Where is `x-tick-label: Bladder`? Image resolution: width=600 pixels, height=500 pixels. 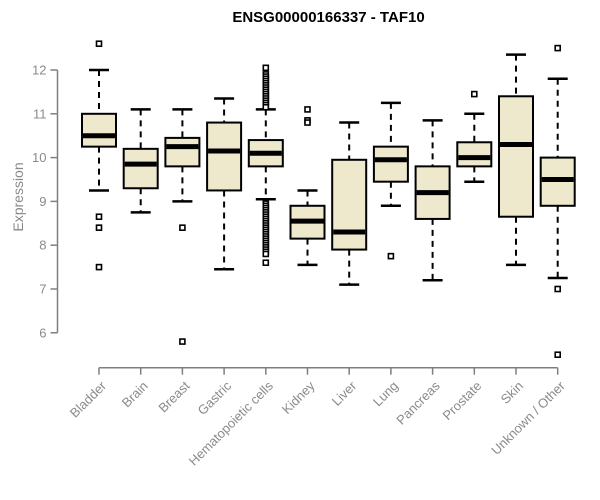 x-tick-label: Bladder is located at coordinates (88, 399).